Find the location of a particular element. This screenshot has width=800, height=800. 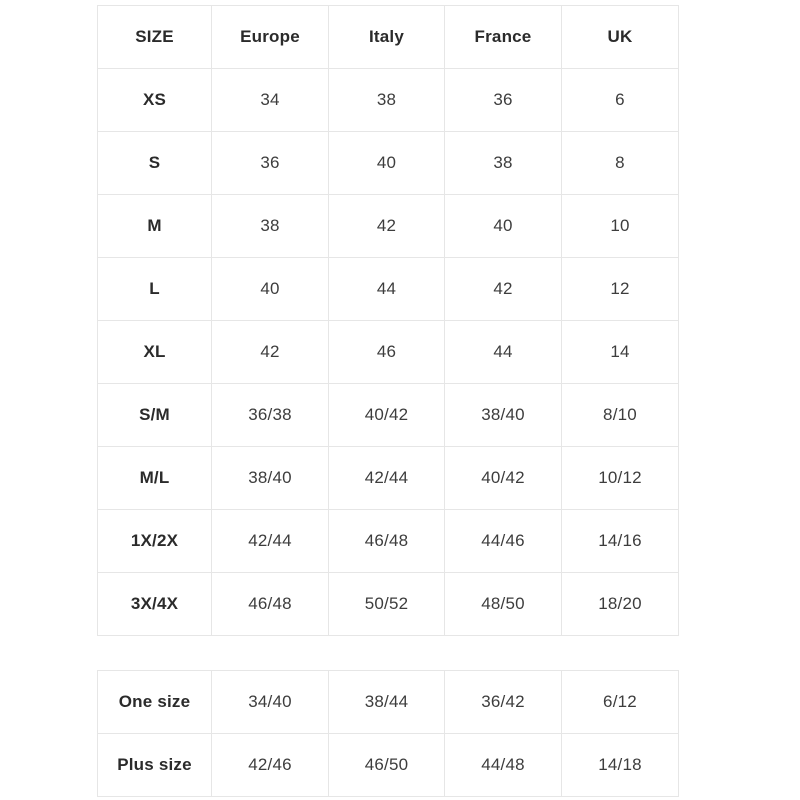

table-row: Plus size 42/46 46/50 44/48 14/18 is located at coordinates (388, 765).